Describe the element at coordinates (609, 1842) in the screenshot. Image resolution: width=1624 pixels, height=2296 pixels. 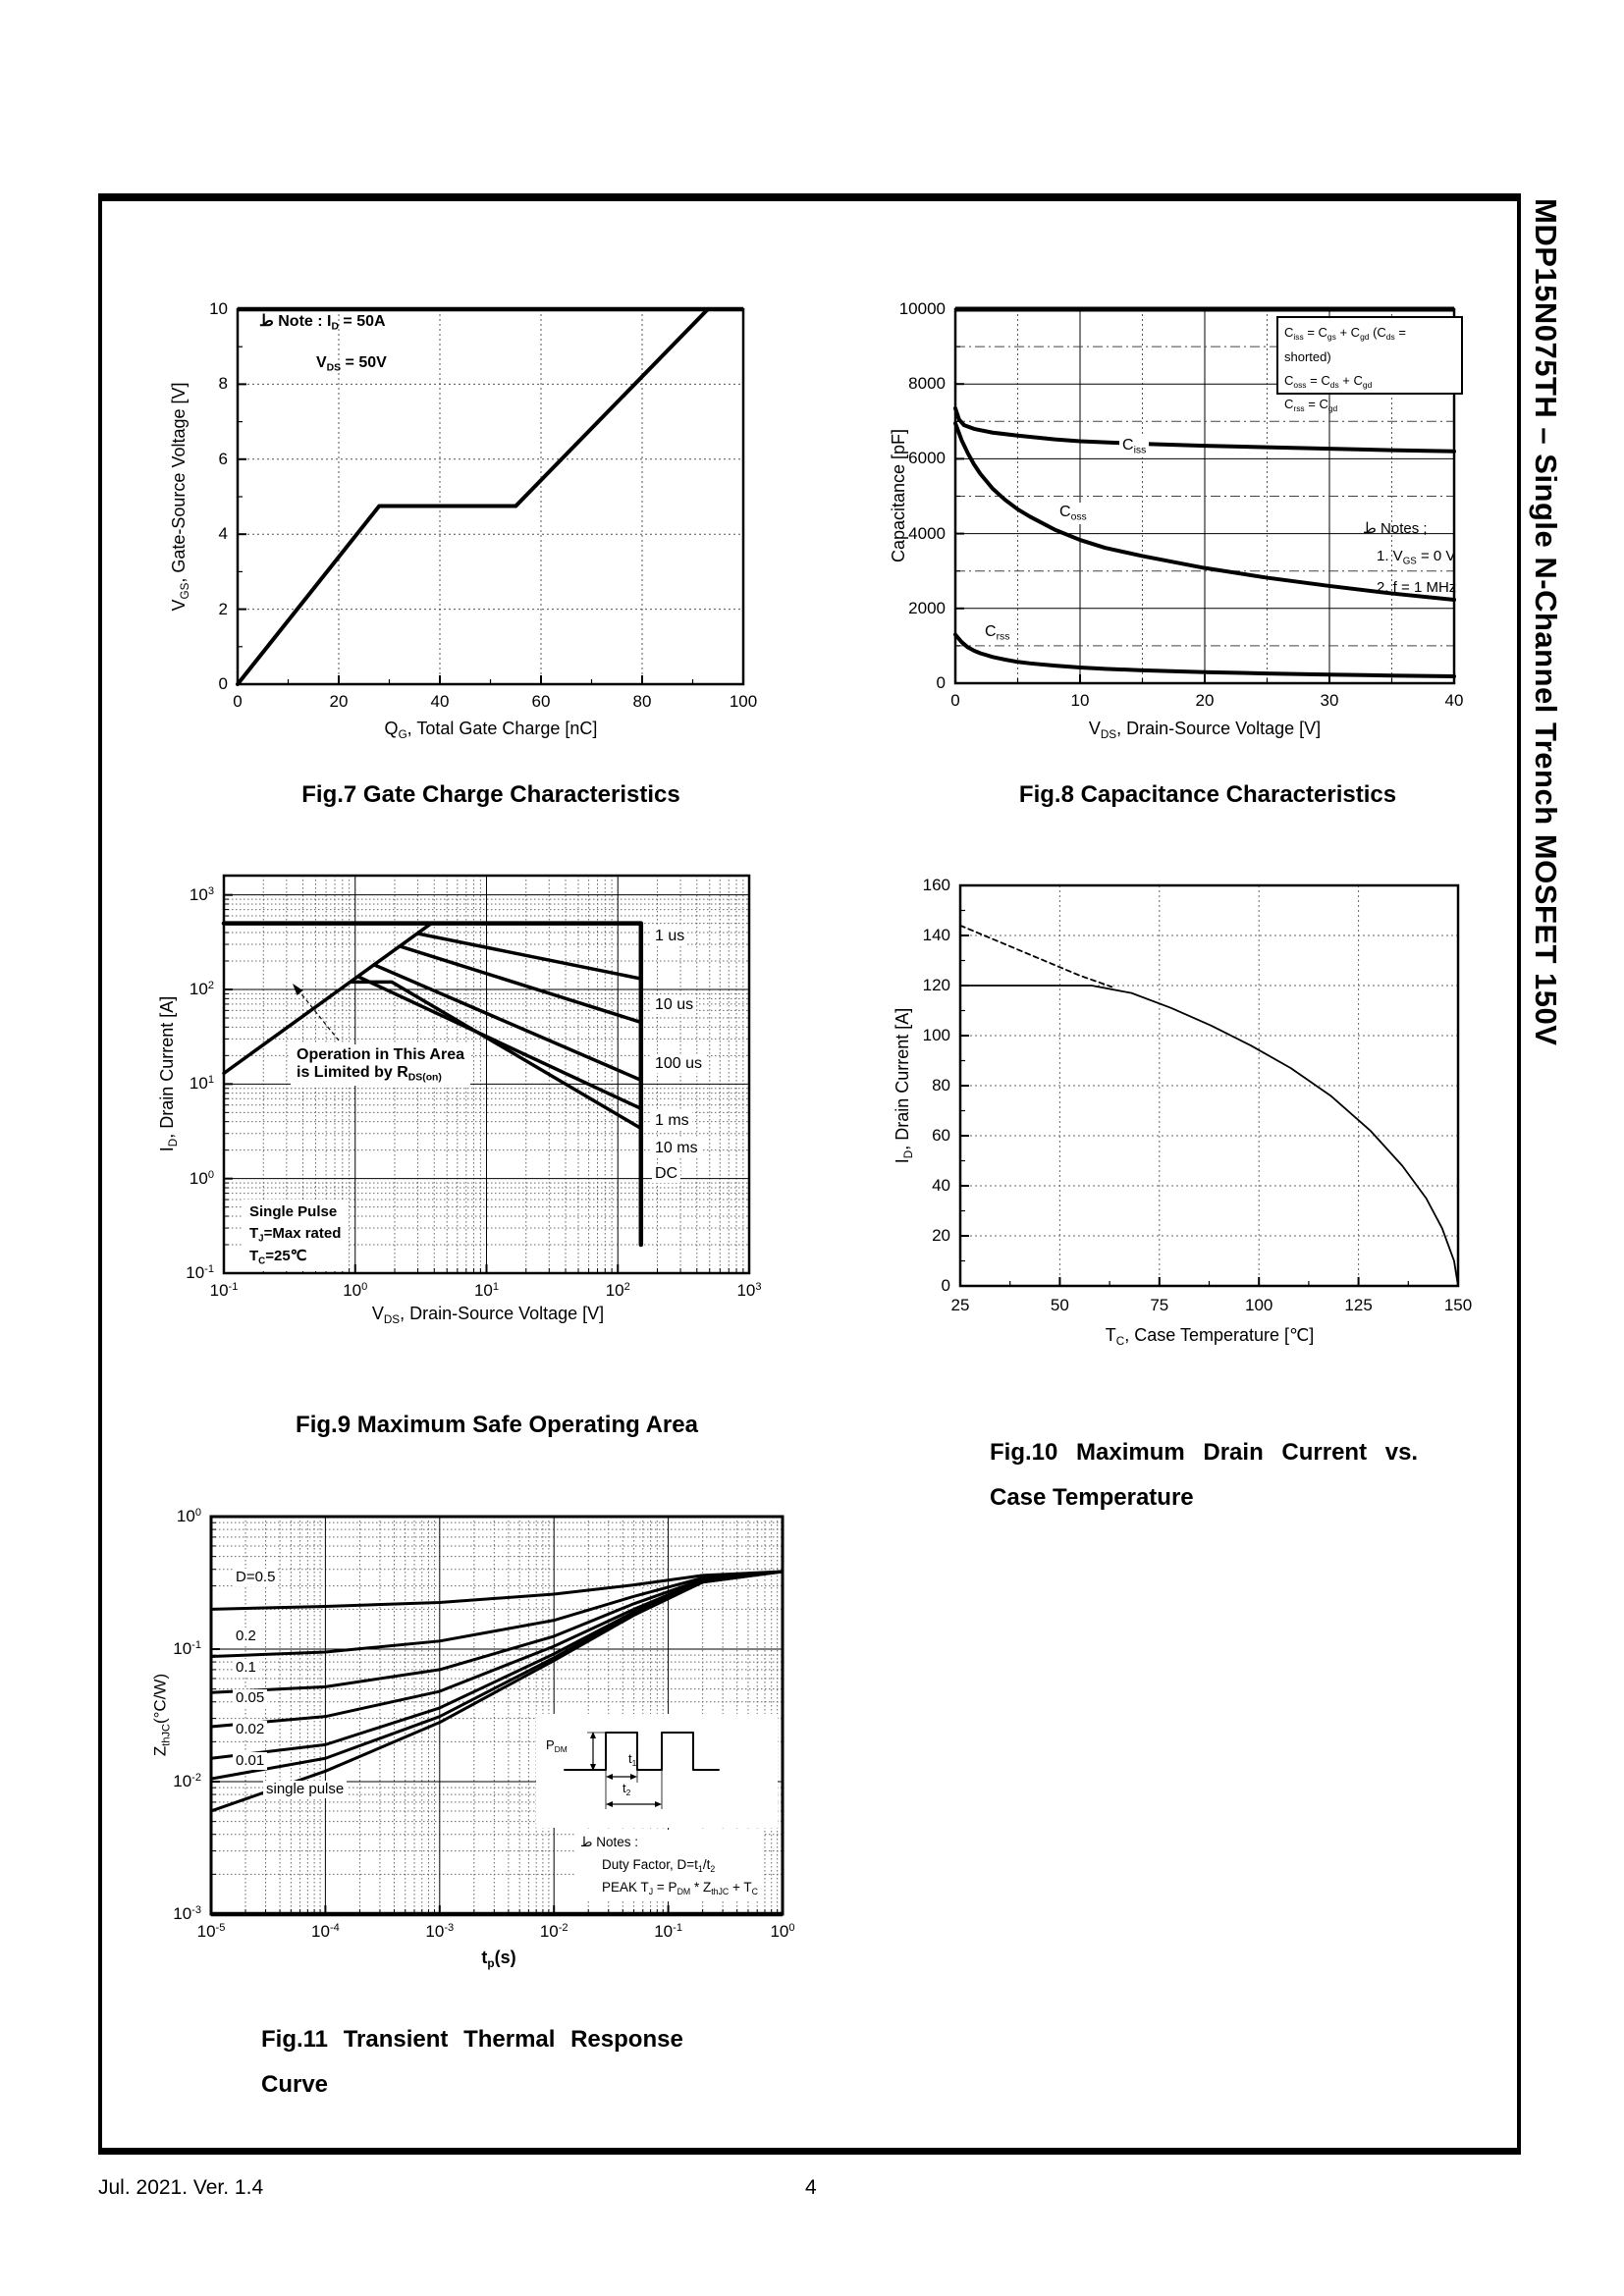
I see `fig11-notes-title: ط Notes :` at that location.